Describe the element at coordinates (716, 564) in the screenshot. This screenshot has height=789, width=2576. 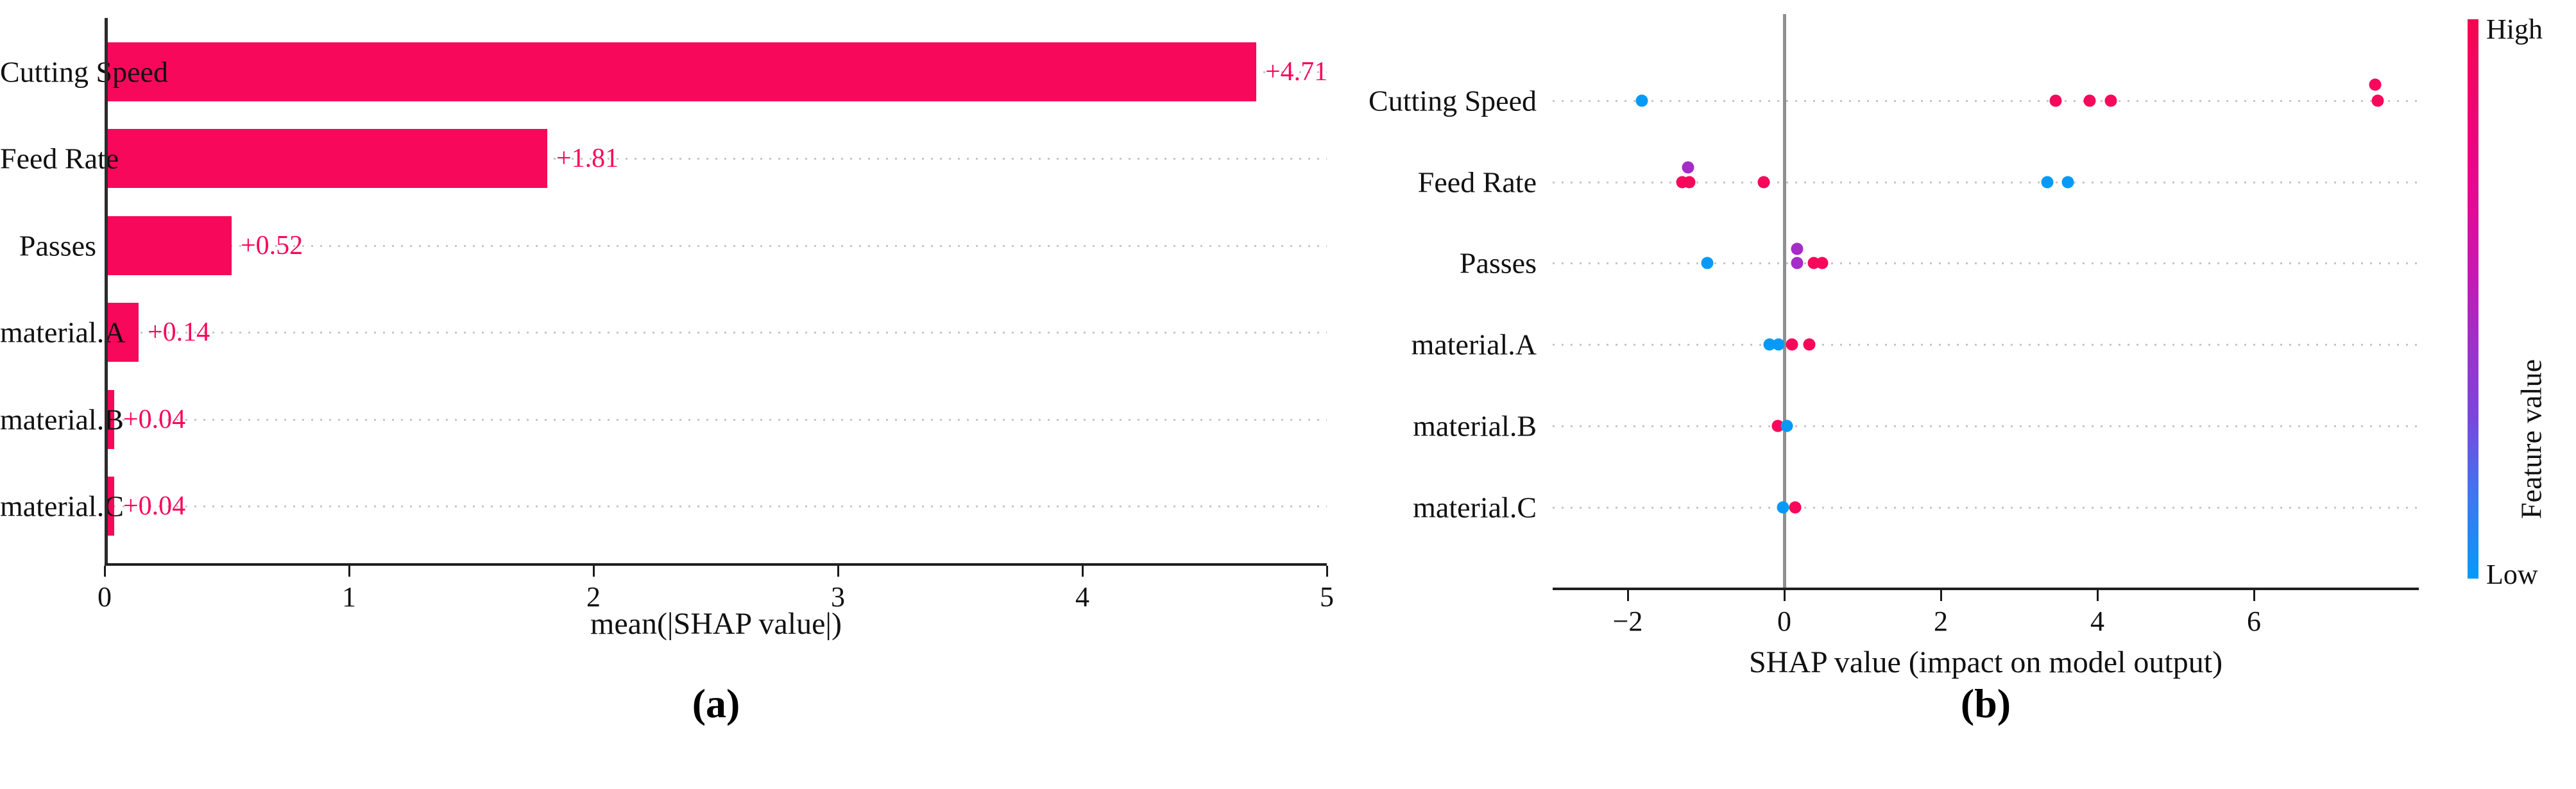
I see `panel-a-x-axis-spine` at that location.